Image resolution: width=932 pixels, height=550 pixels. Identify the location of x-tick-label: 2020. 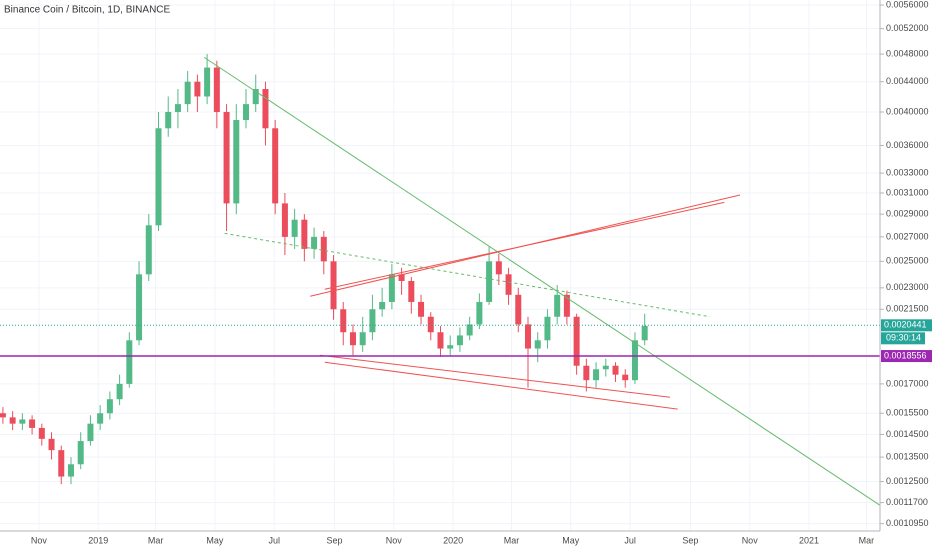
(453, 540).